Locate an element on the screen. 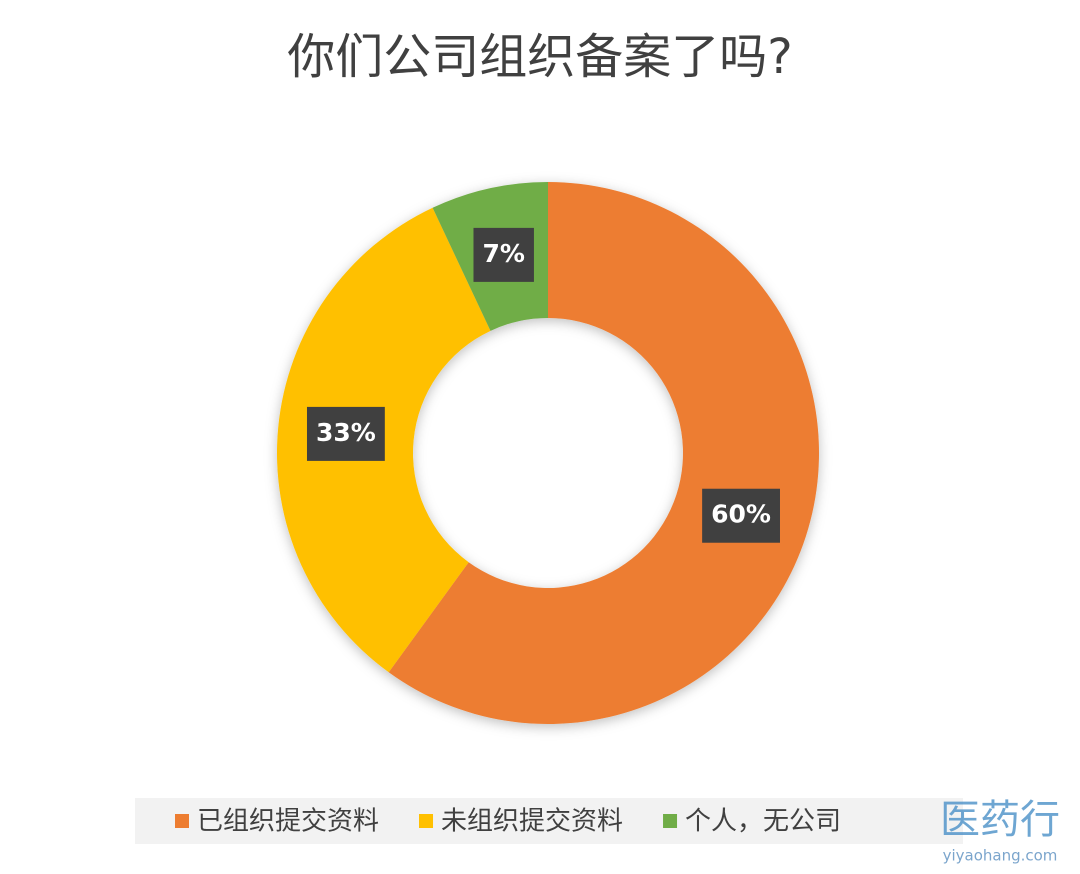 This screenshot has width=1080, height=874. watermark-brand: 医药行 is located at coordinates (1000, 820).